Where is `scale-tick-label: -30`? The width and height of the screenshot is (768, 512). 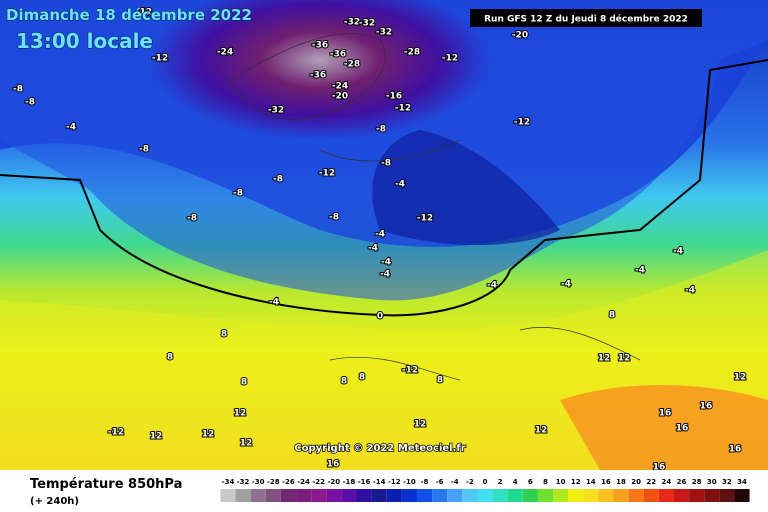 scale-tick-label: -30 is located at coordinates (258, 482).